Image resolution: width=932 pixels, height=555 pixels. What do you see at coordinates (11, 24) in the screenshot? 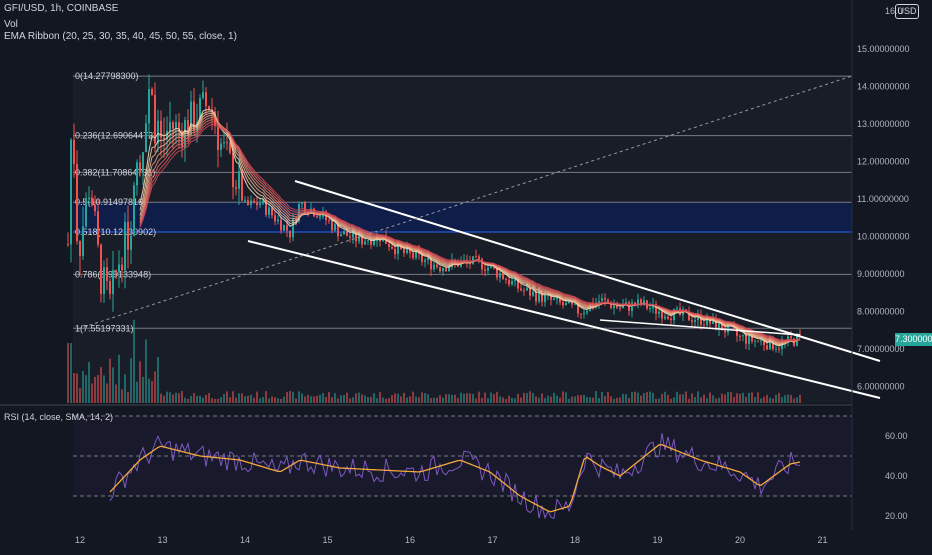
I see `volume-legend: Vol` at bounding box center [11, 24].